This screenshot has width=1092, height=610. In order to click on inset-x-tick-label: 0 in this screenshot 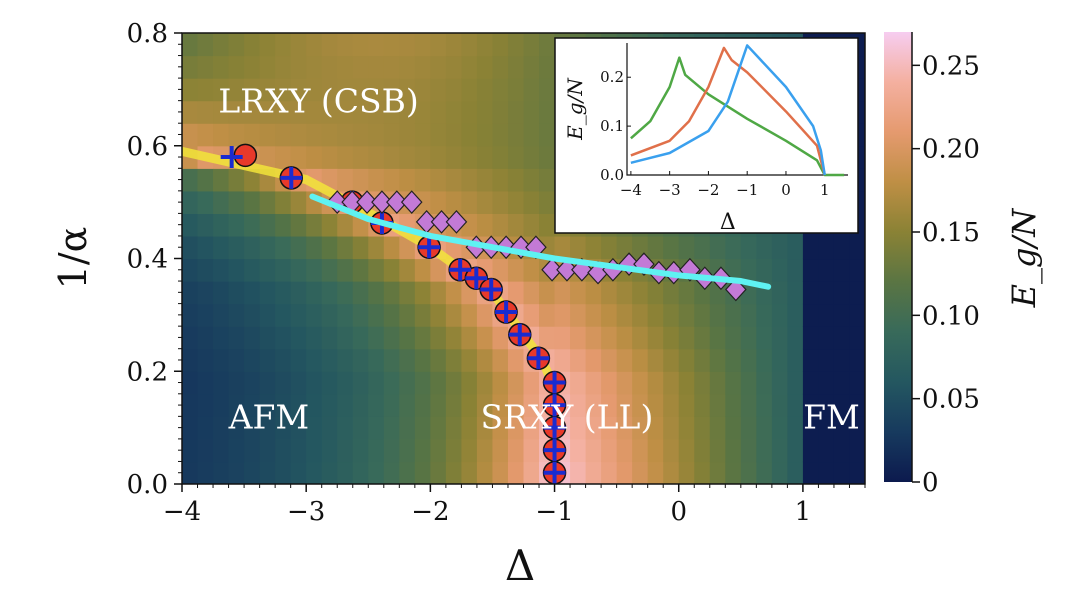, I will do `click(786, 190)`.